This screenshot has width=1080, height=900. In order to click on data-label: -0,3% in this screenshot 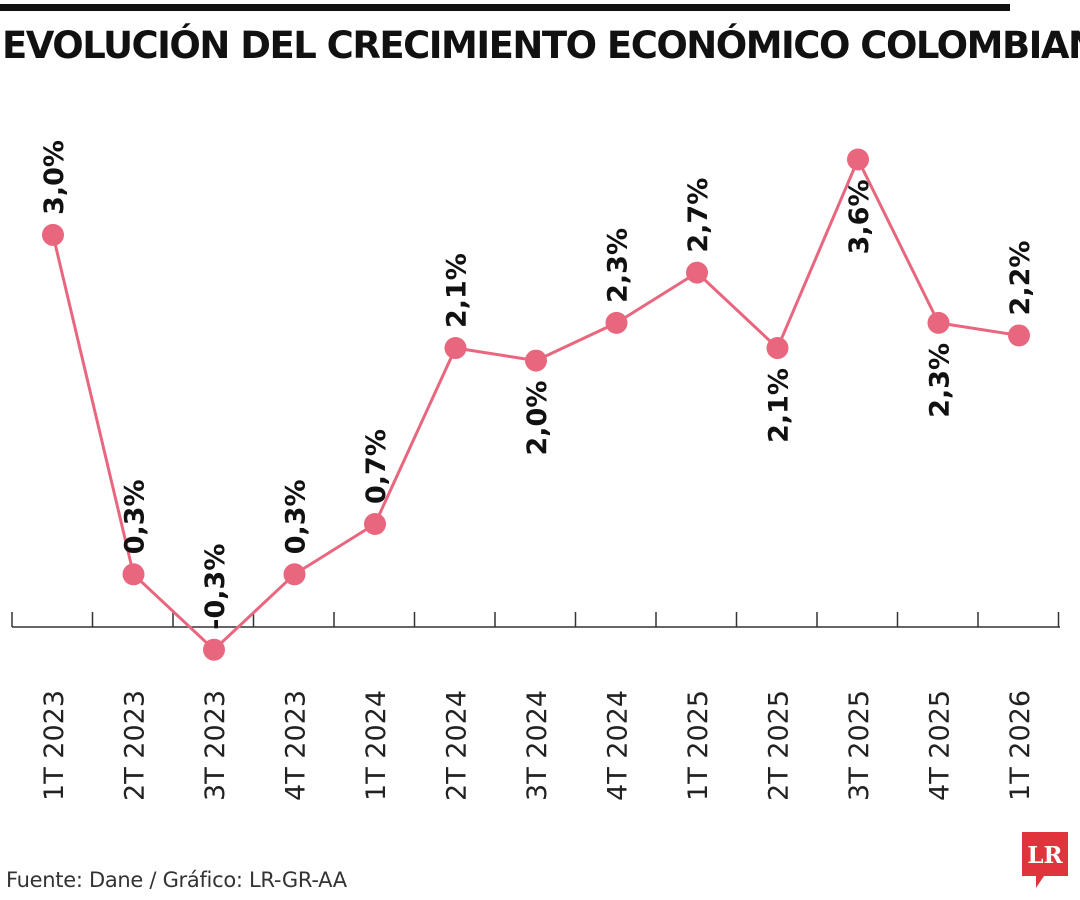, I will do `click(215, 587)`.